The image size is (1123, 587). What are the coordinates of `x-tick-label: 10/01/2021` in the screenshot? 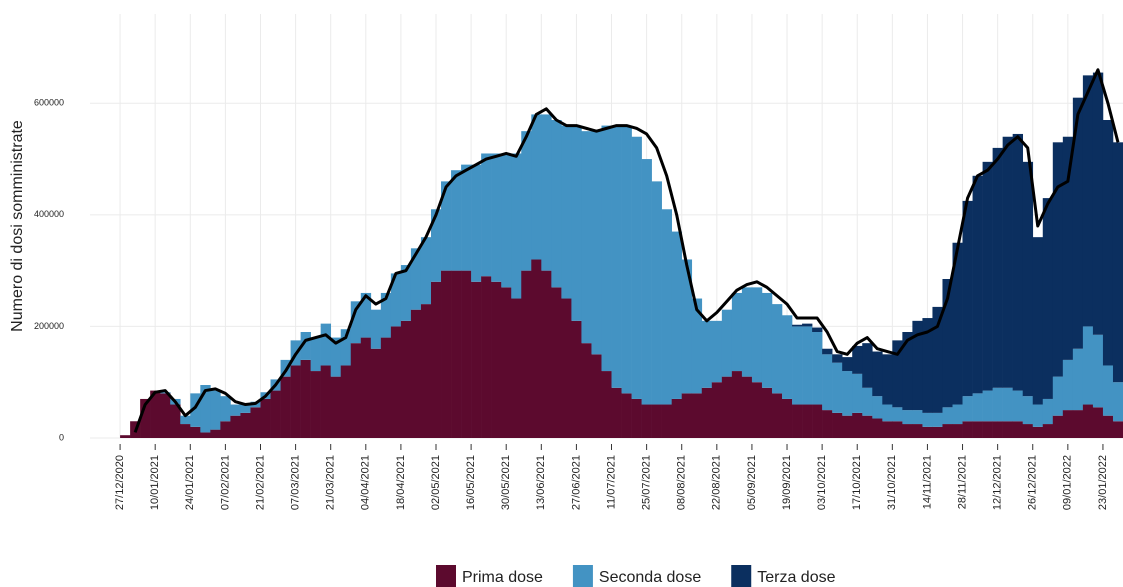 It's located at (155, 482).